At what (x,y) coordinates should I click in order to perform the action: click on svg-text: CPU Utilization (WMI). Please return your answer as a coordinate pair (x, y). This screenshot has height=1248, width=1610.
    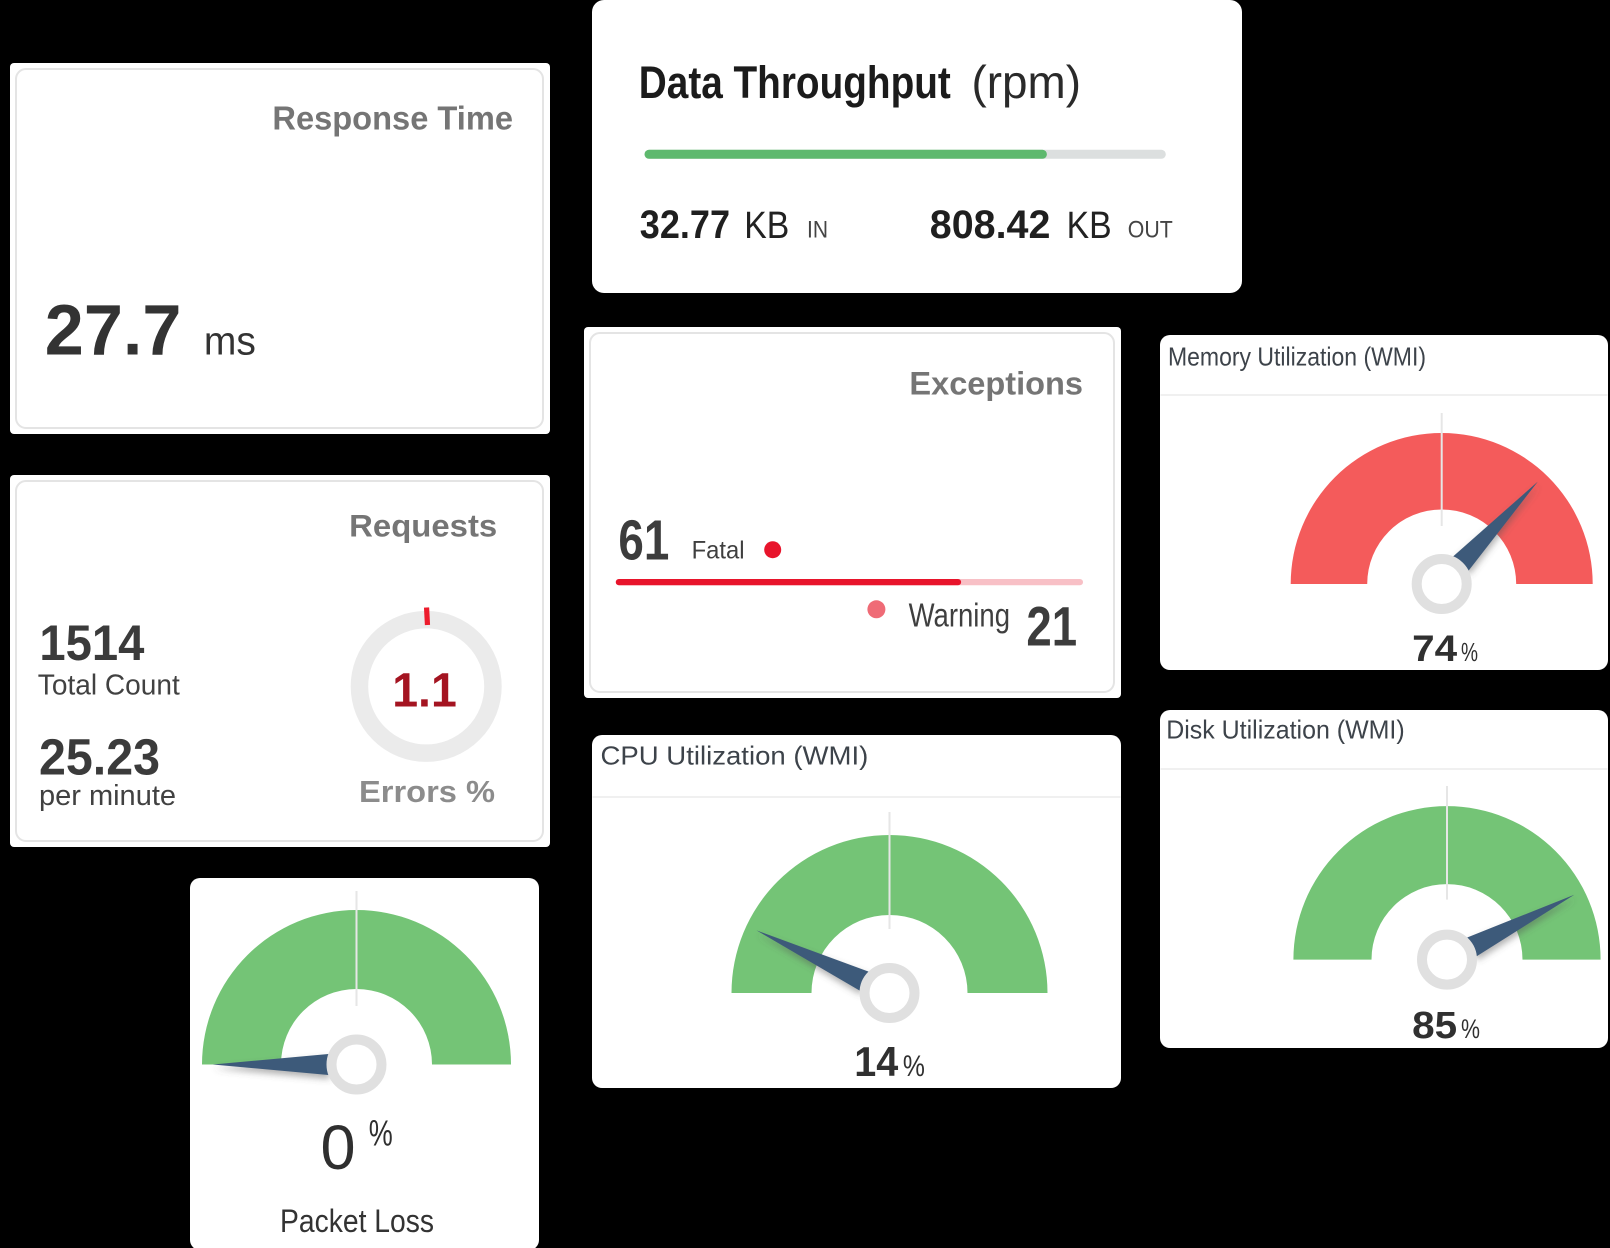
    Looking at the image, I should click on (735, 755).